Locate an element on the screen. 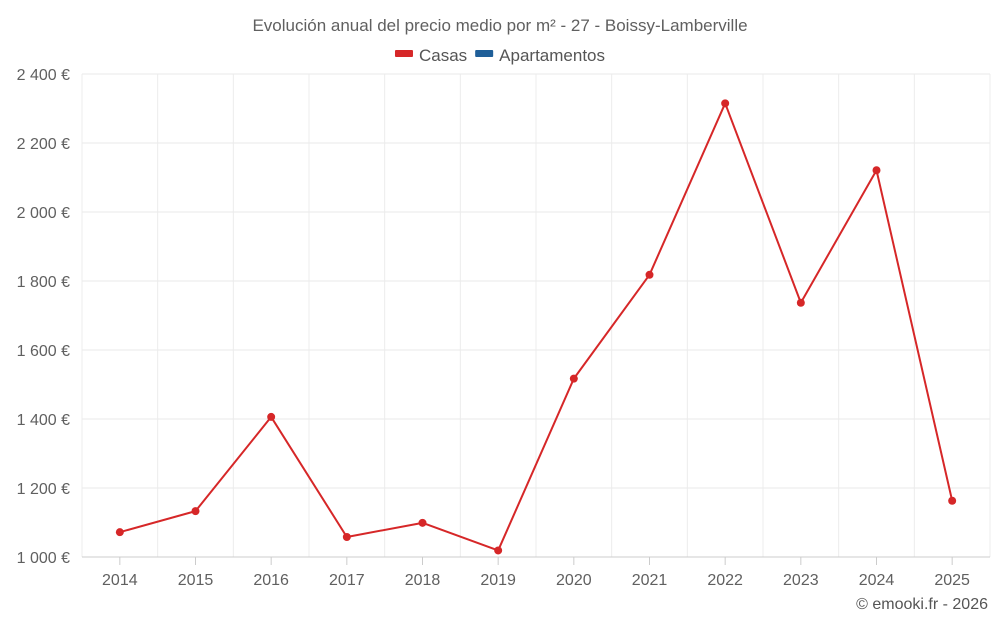  x-tick-label: 2025 is located at coordinates (952, 580).